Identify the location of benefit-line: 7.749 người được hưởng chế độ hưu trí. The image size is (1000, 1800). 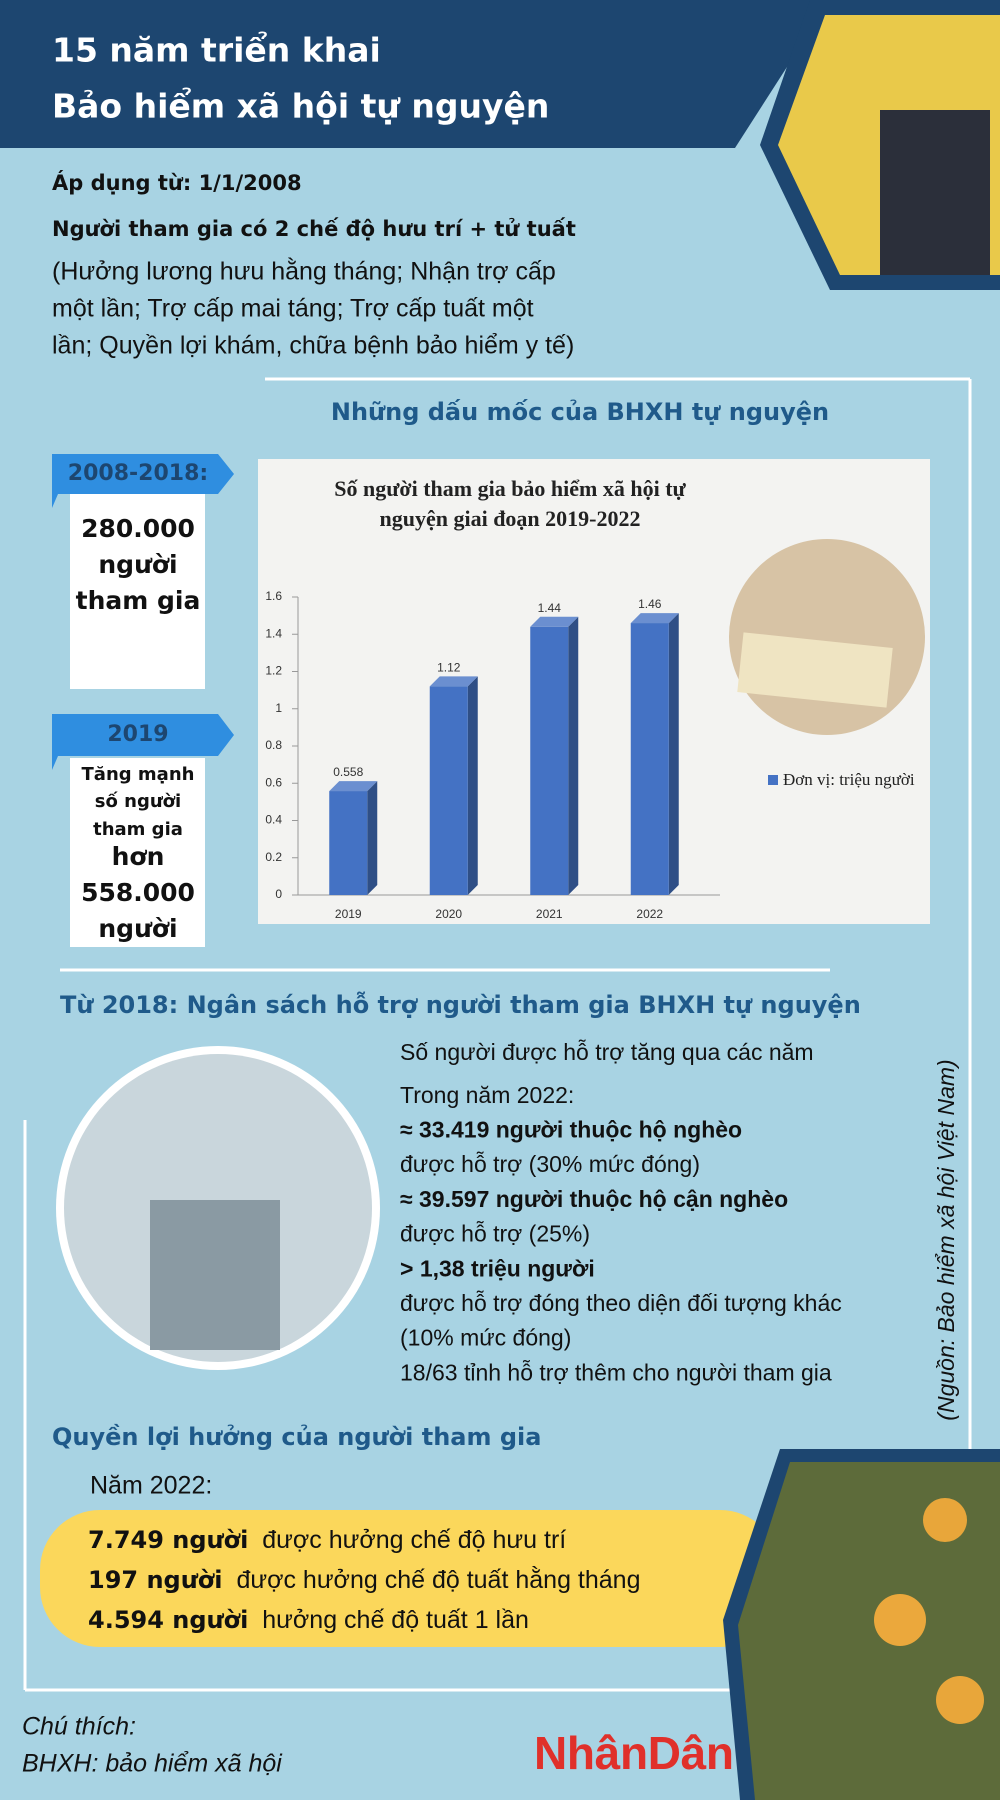
(327, 1540).